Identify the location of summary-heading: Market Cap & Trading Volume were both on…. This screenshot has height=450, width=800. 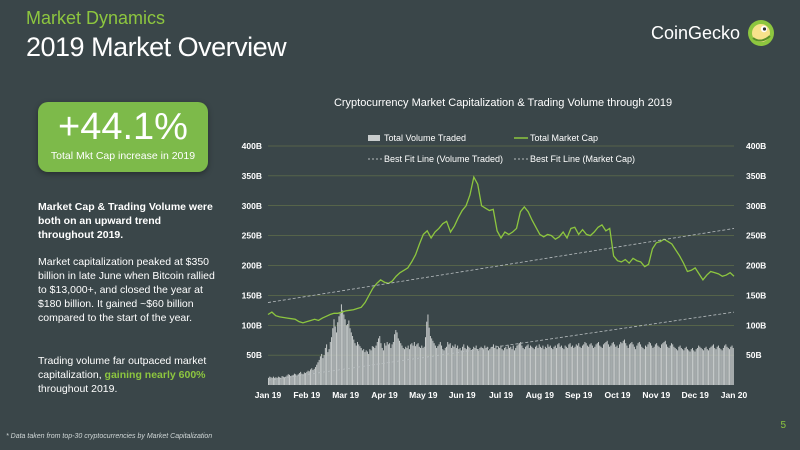
(125, 221).